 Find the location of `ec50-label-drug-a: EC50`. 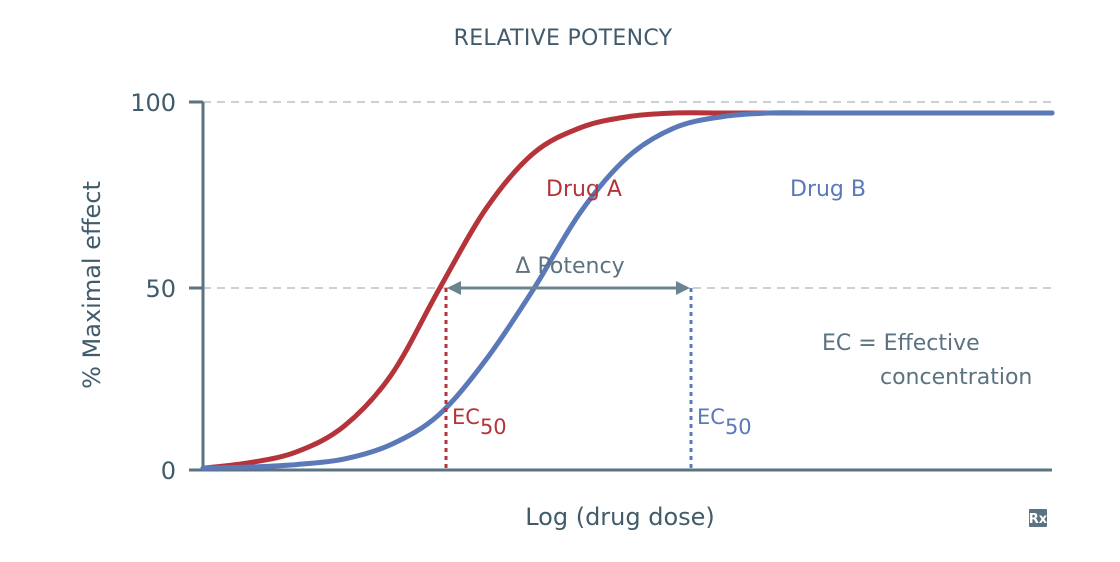

ec50-label-drug-a: EC50 is located at coordinates (479, 422).